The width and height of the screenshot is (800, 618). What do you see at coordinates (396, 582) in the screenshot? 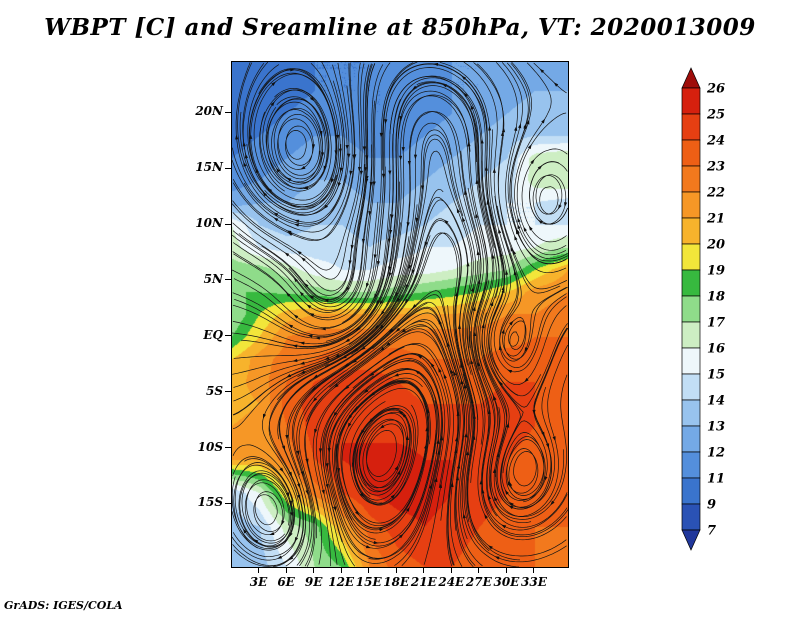
I see `lon-tick-label: 18E` at bounding box center [396, 582].